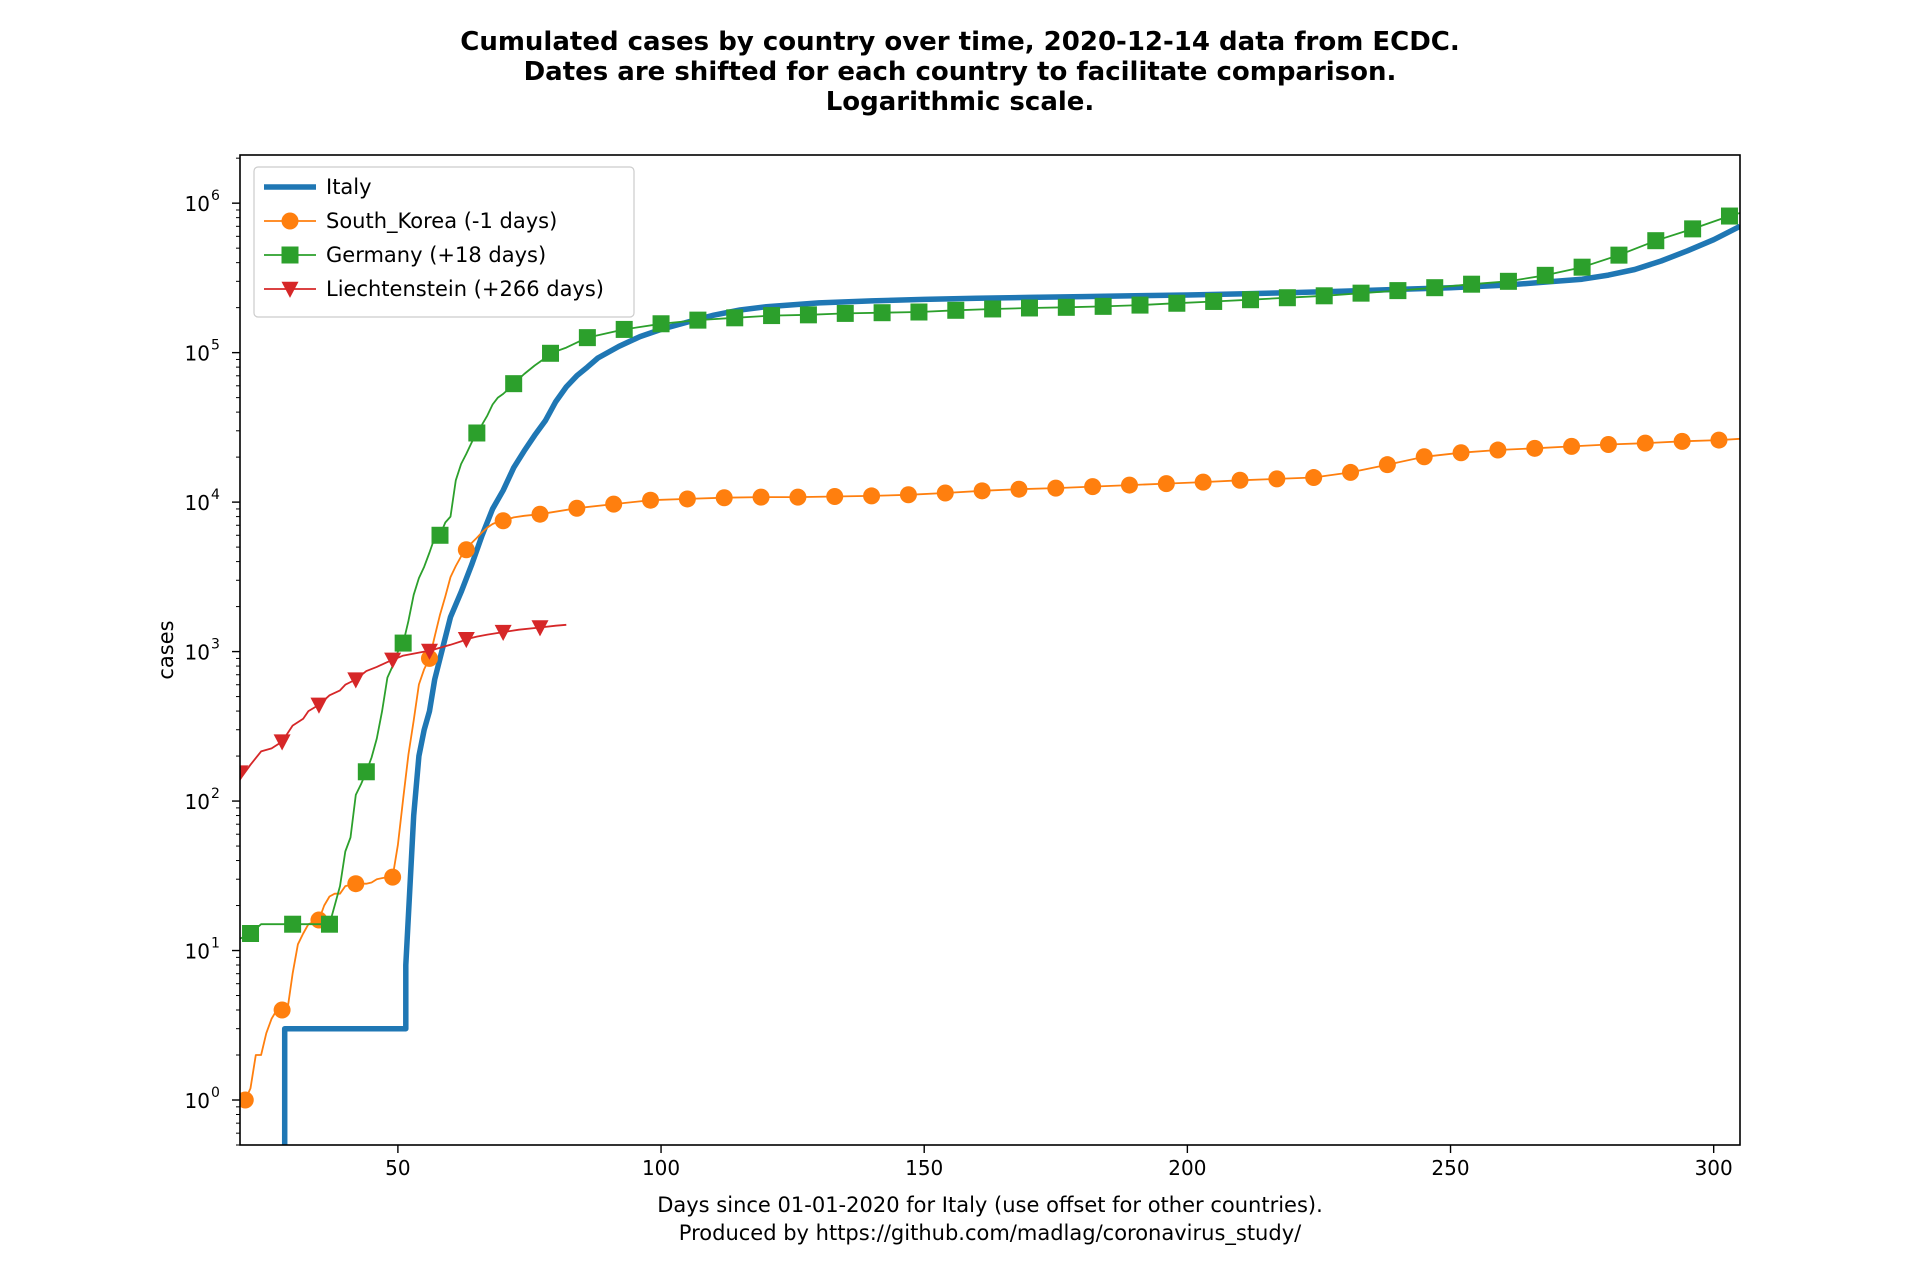  I want to click on legend-label: South_Korea (-1 days), so click(441, 221).